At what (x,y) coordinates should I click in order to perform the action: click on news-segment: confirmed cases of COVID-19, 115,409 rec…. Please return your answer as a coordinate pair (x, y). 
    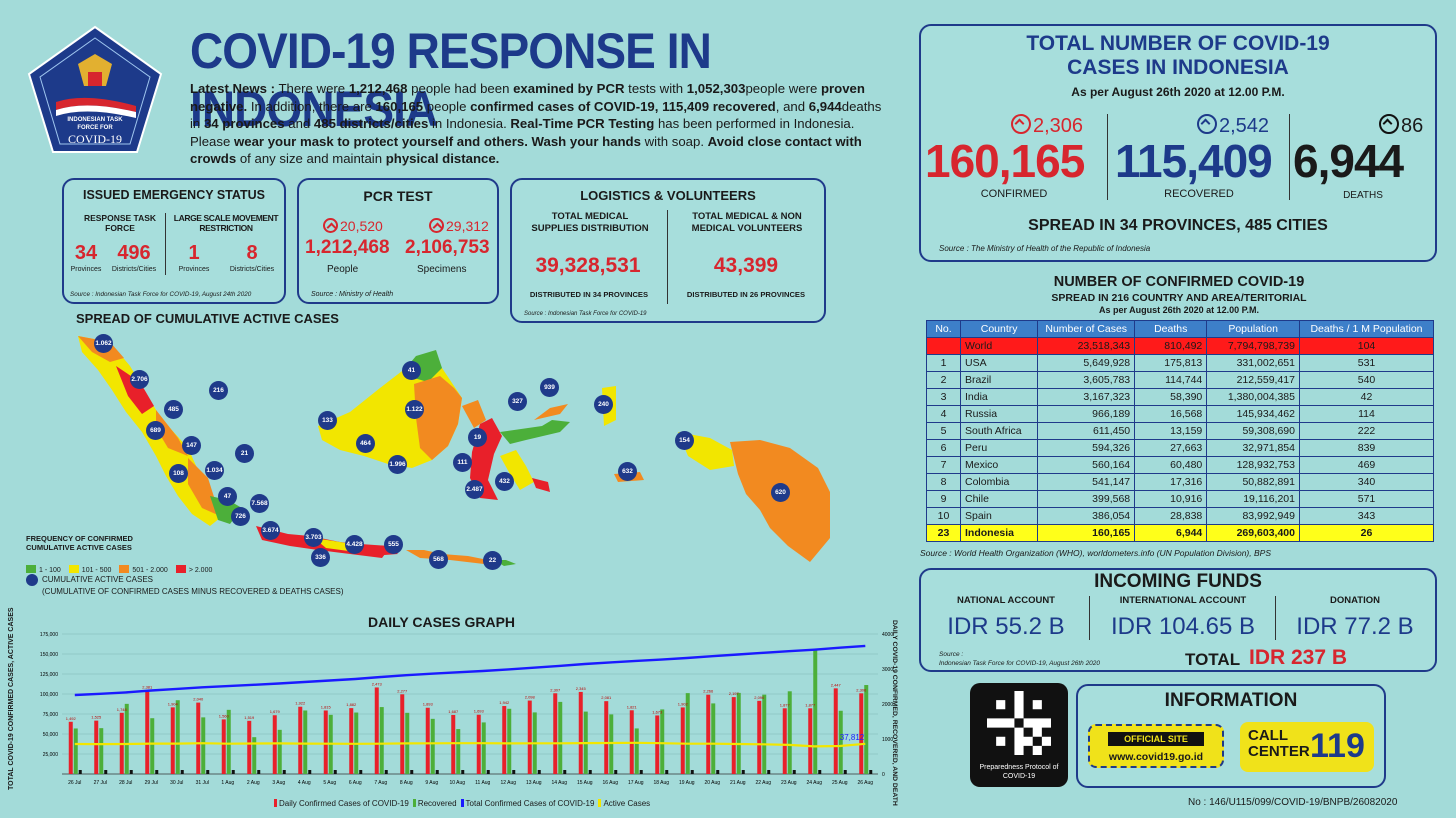
    Looking at the image, I should click on (623, 106).